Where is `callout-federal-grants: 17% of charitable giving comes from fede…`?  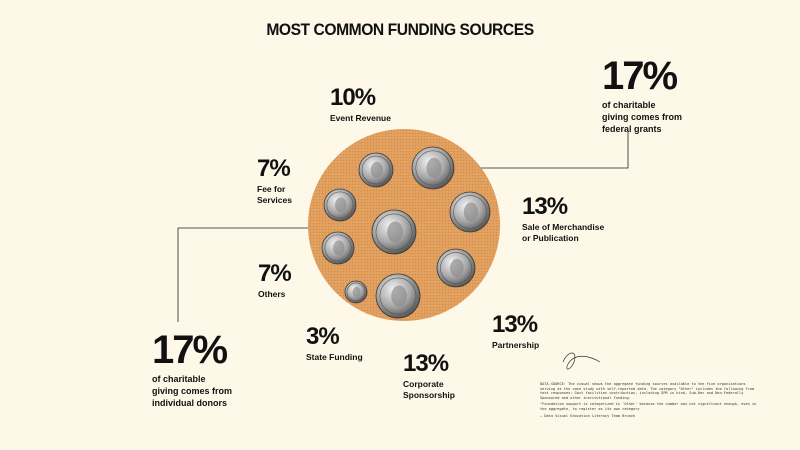 callout-federal-grants: 17% of charitable giving comes from fede… is located at coordinates (642, 95).